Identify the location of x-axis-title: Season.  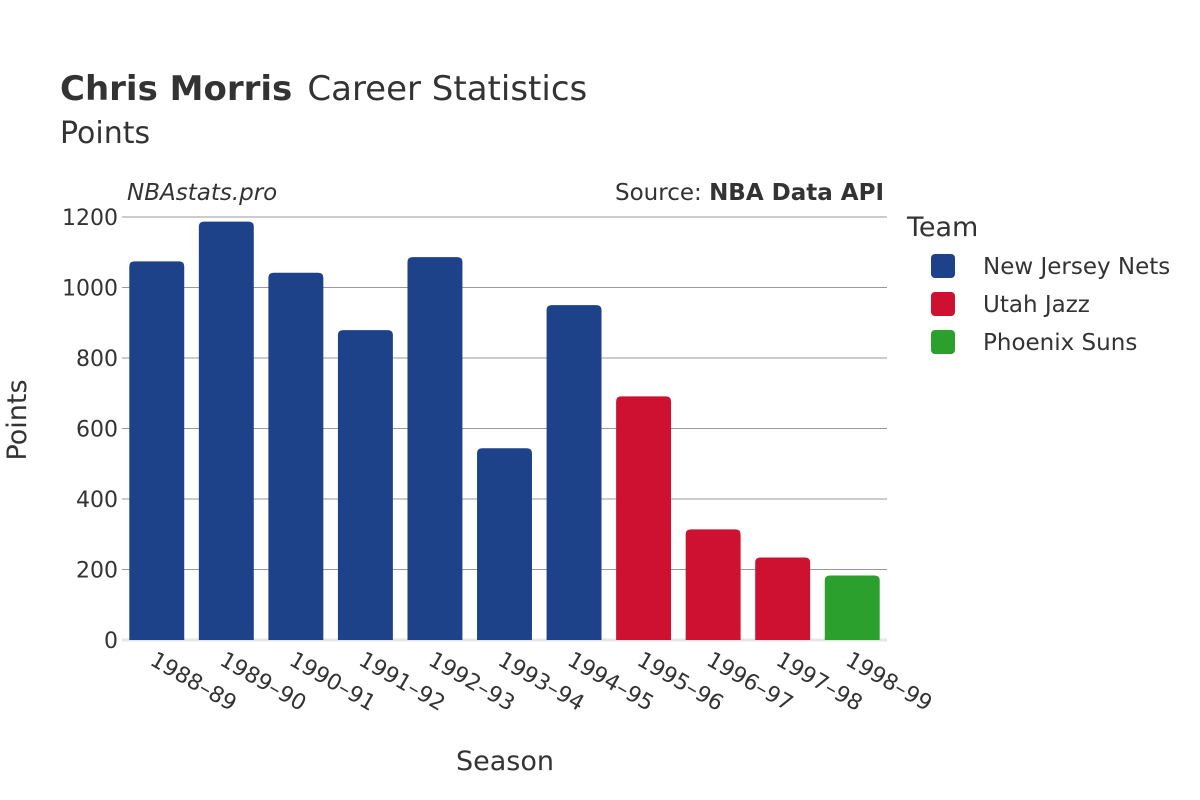
(505, 761).